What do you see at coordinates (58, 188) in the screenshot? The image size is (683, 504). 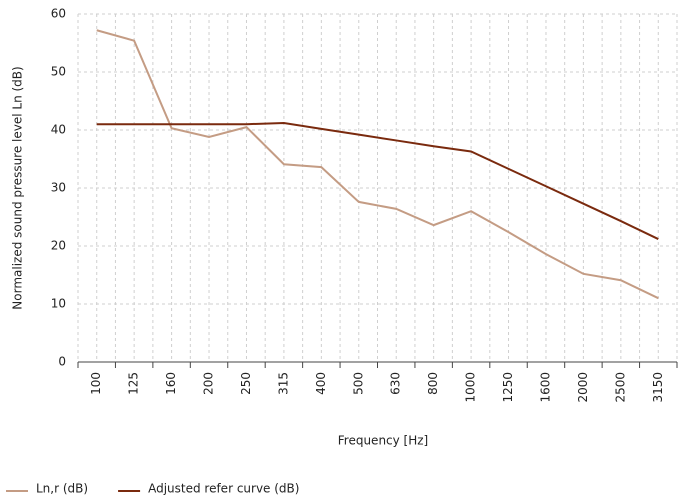 I see `y-tick-label: 30` at bounding box center [58, 188].